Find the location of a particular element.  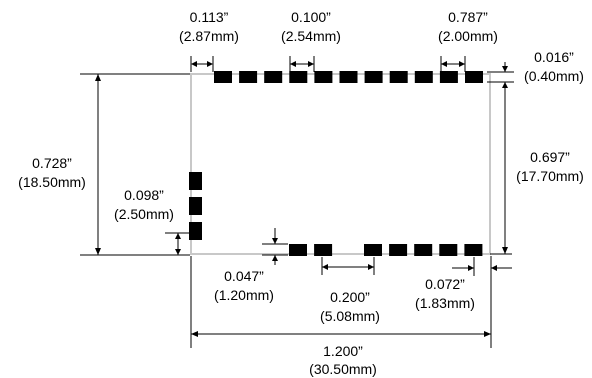

bottom-right-gap-inch-label: 0.072” is located at coordinates (445, 284).